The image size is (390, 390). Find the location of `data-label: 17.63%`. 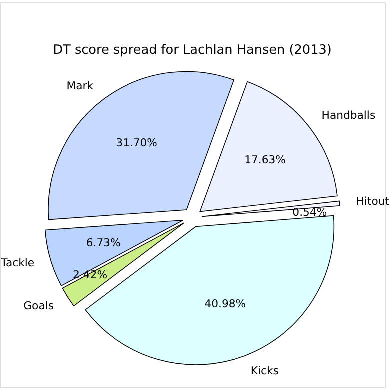

data-label: 17.63% is located at coordinates (265, 159).